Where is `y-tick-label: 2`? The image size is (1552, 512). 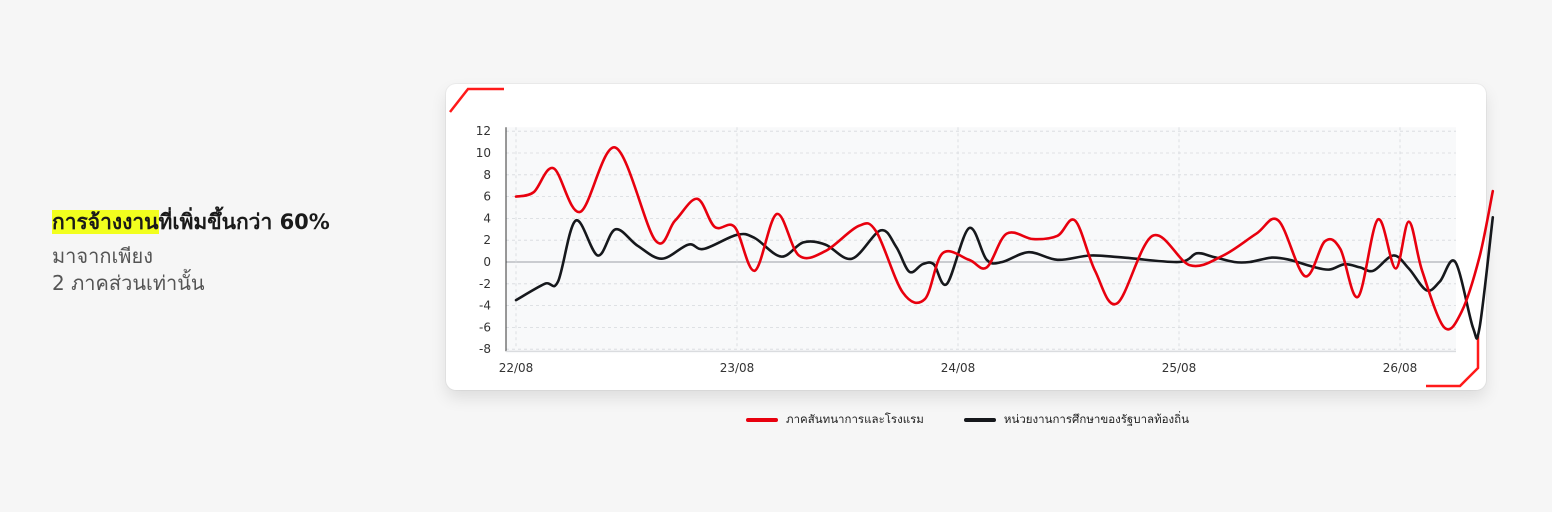
y-tick-label: 2 is located at coordinates (487, 240).